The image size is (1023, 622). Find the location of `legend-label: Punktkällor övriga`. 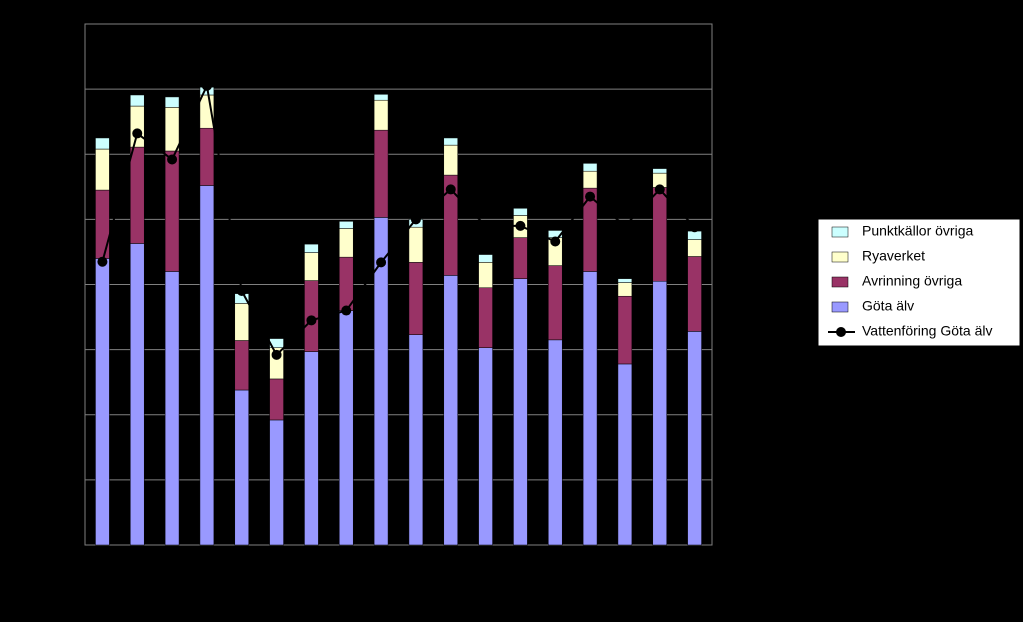

legend-label: Punktkällor övriga is located at coordinates (917, 231).